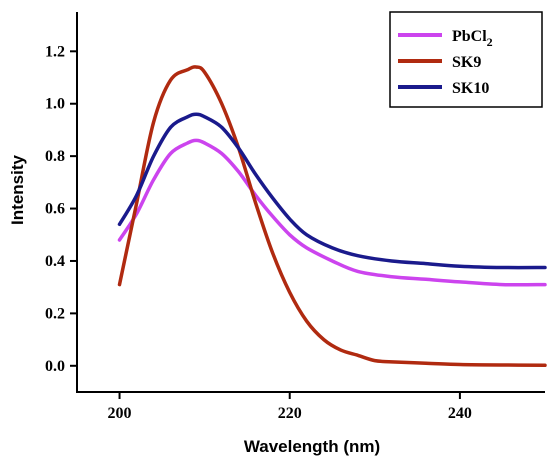 This screenshot has width=550, height=465. What do you see at coordinates (55, 51) in the screenshot?
I see `y-tick-label: 1.2` at bounding box center [55, 51].